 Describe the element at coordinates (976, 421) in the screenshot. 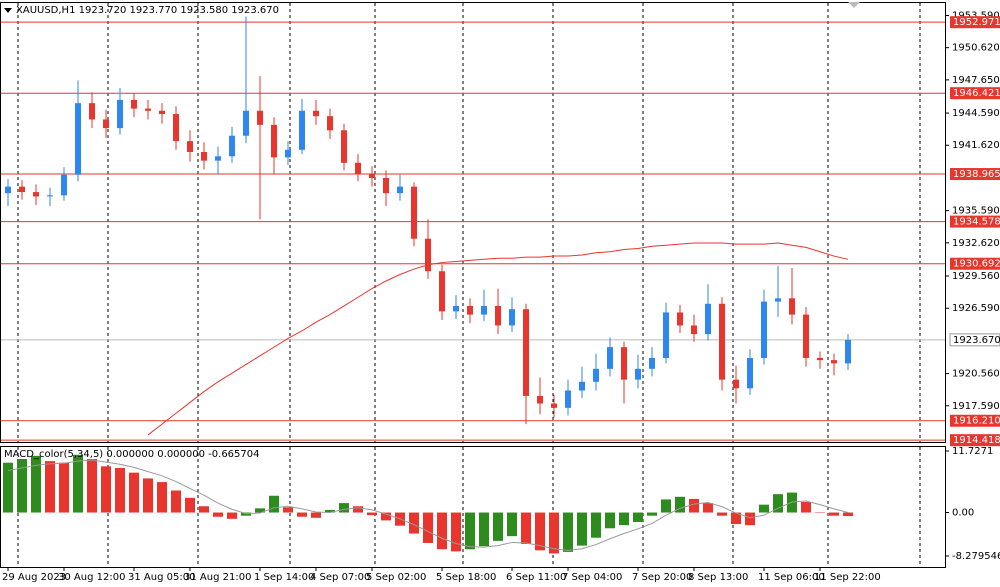

I see `level-label: 1916.210` at that location.